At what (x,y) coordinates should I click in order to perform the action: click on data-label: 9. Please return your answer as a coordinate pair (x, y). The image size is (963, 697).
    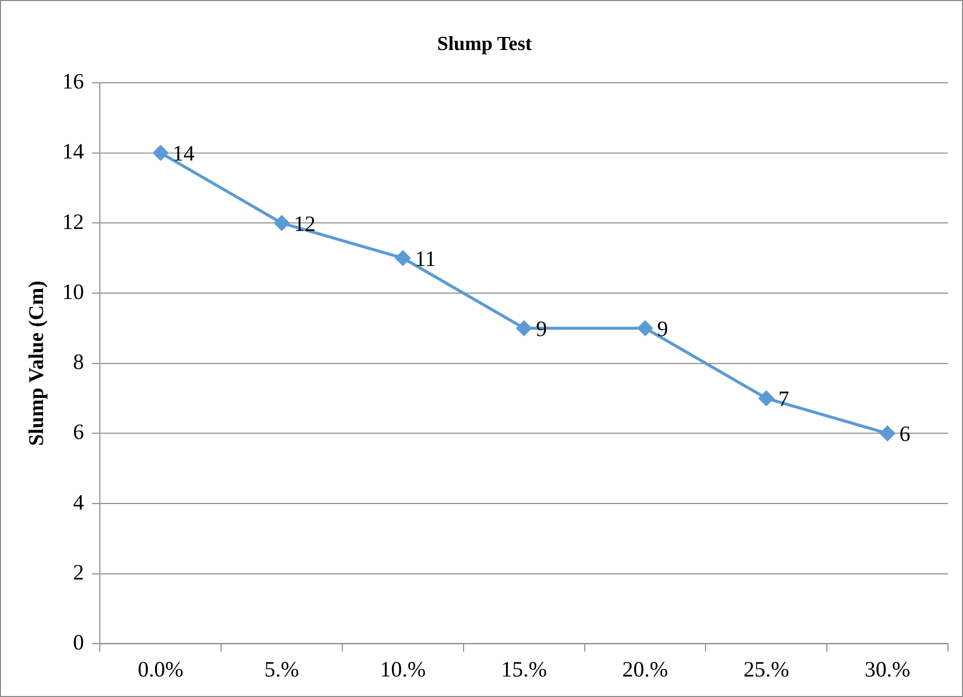
    Looking at the image, I should click on (662, 328).